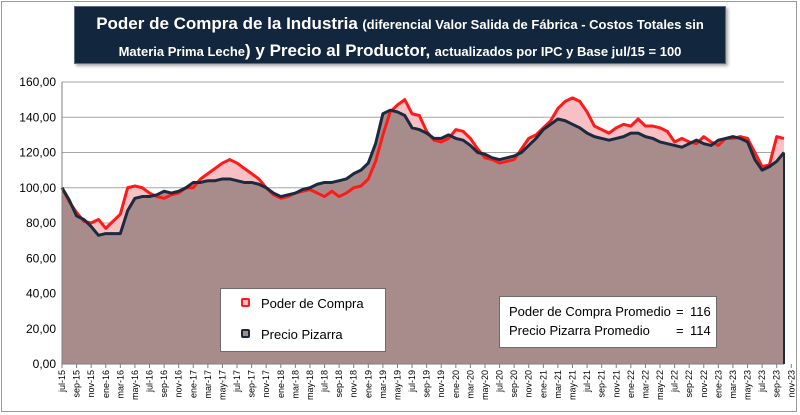 Image resolution: width=800 pixels, height=415 pixels. I want to click on x-tick-label: sep-15, so click(77, 384).